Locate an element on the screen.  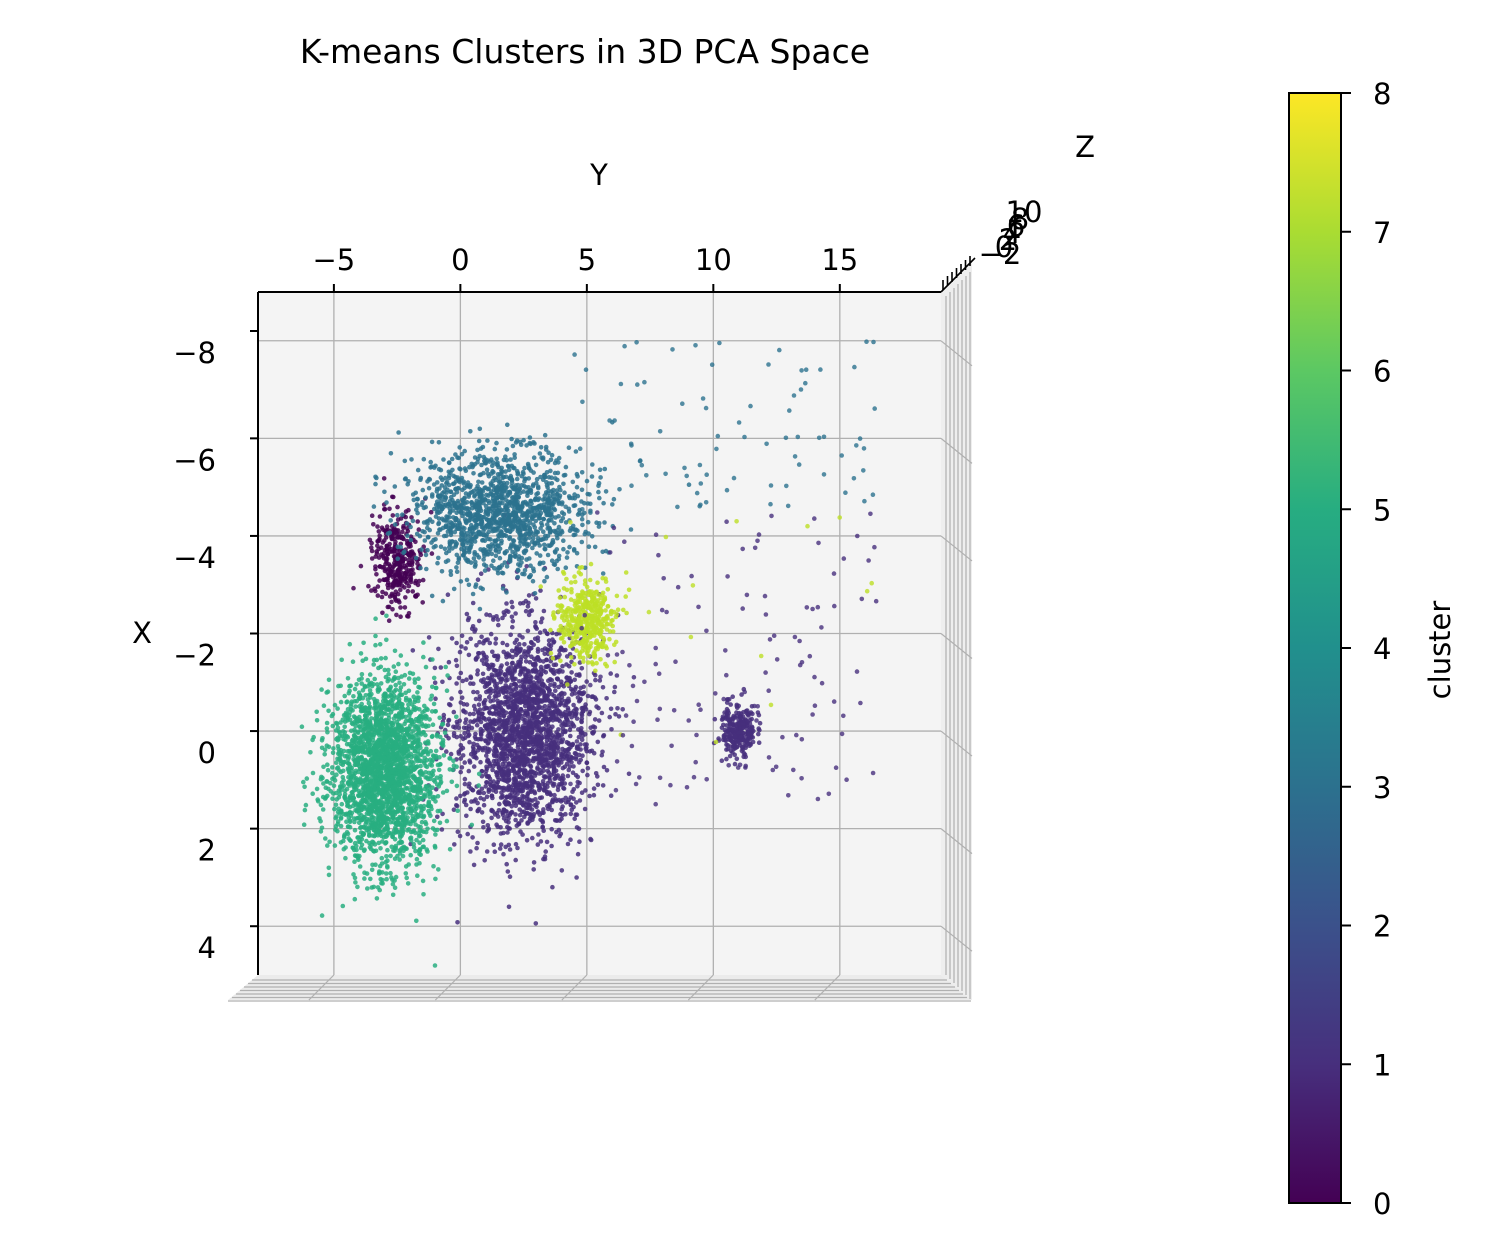
cluster-0-points is located at coordinates (393, 549).